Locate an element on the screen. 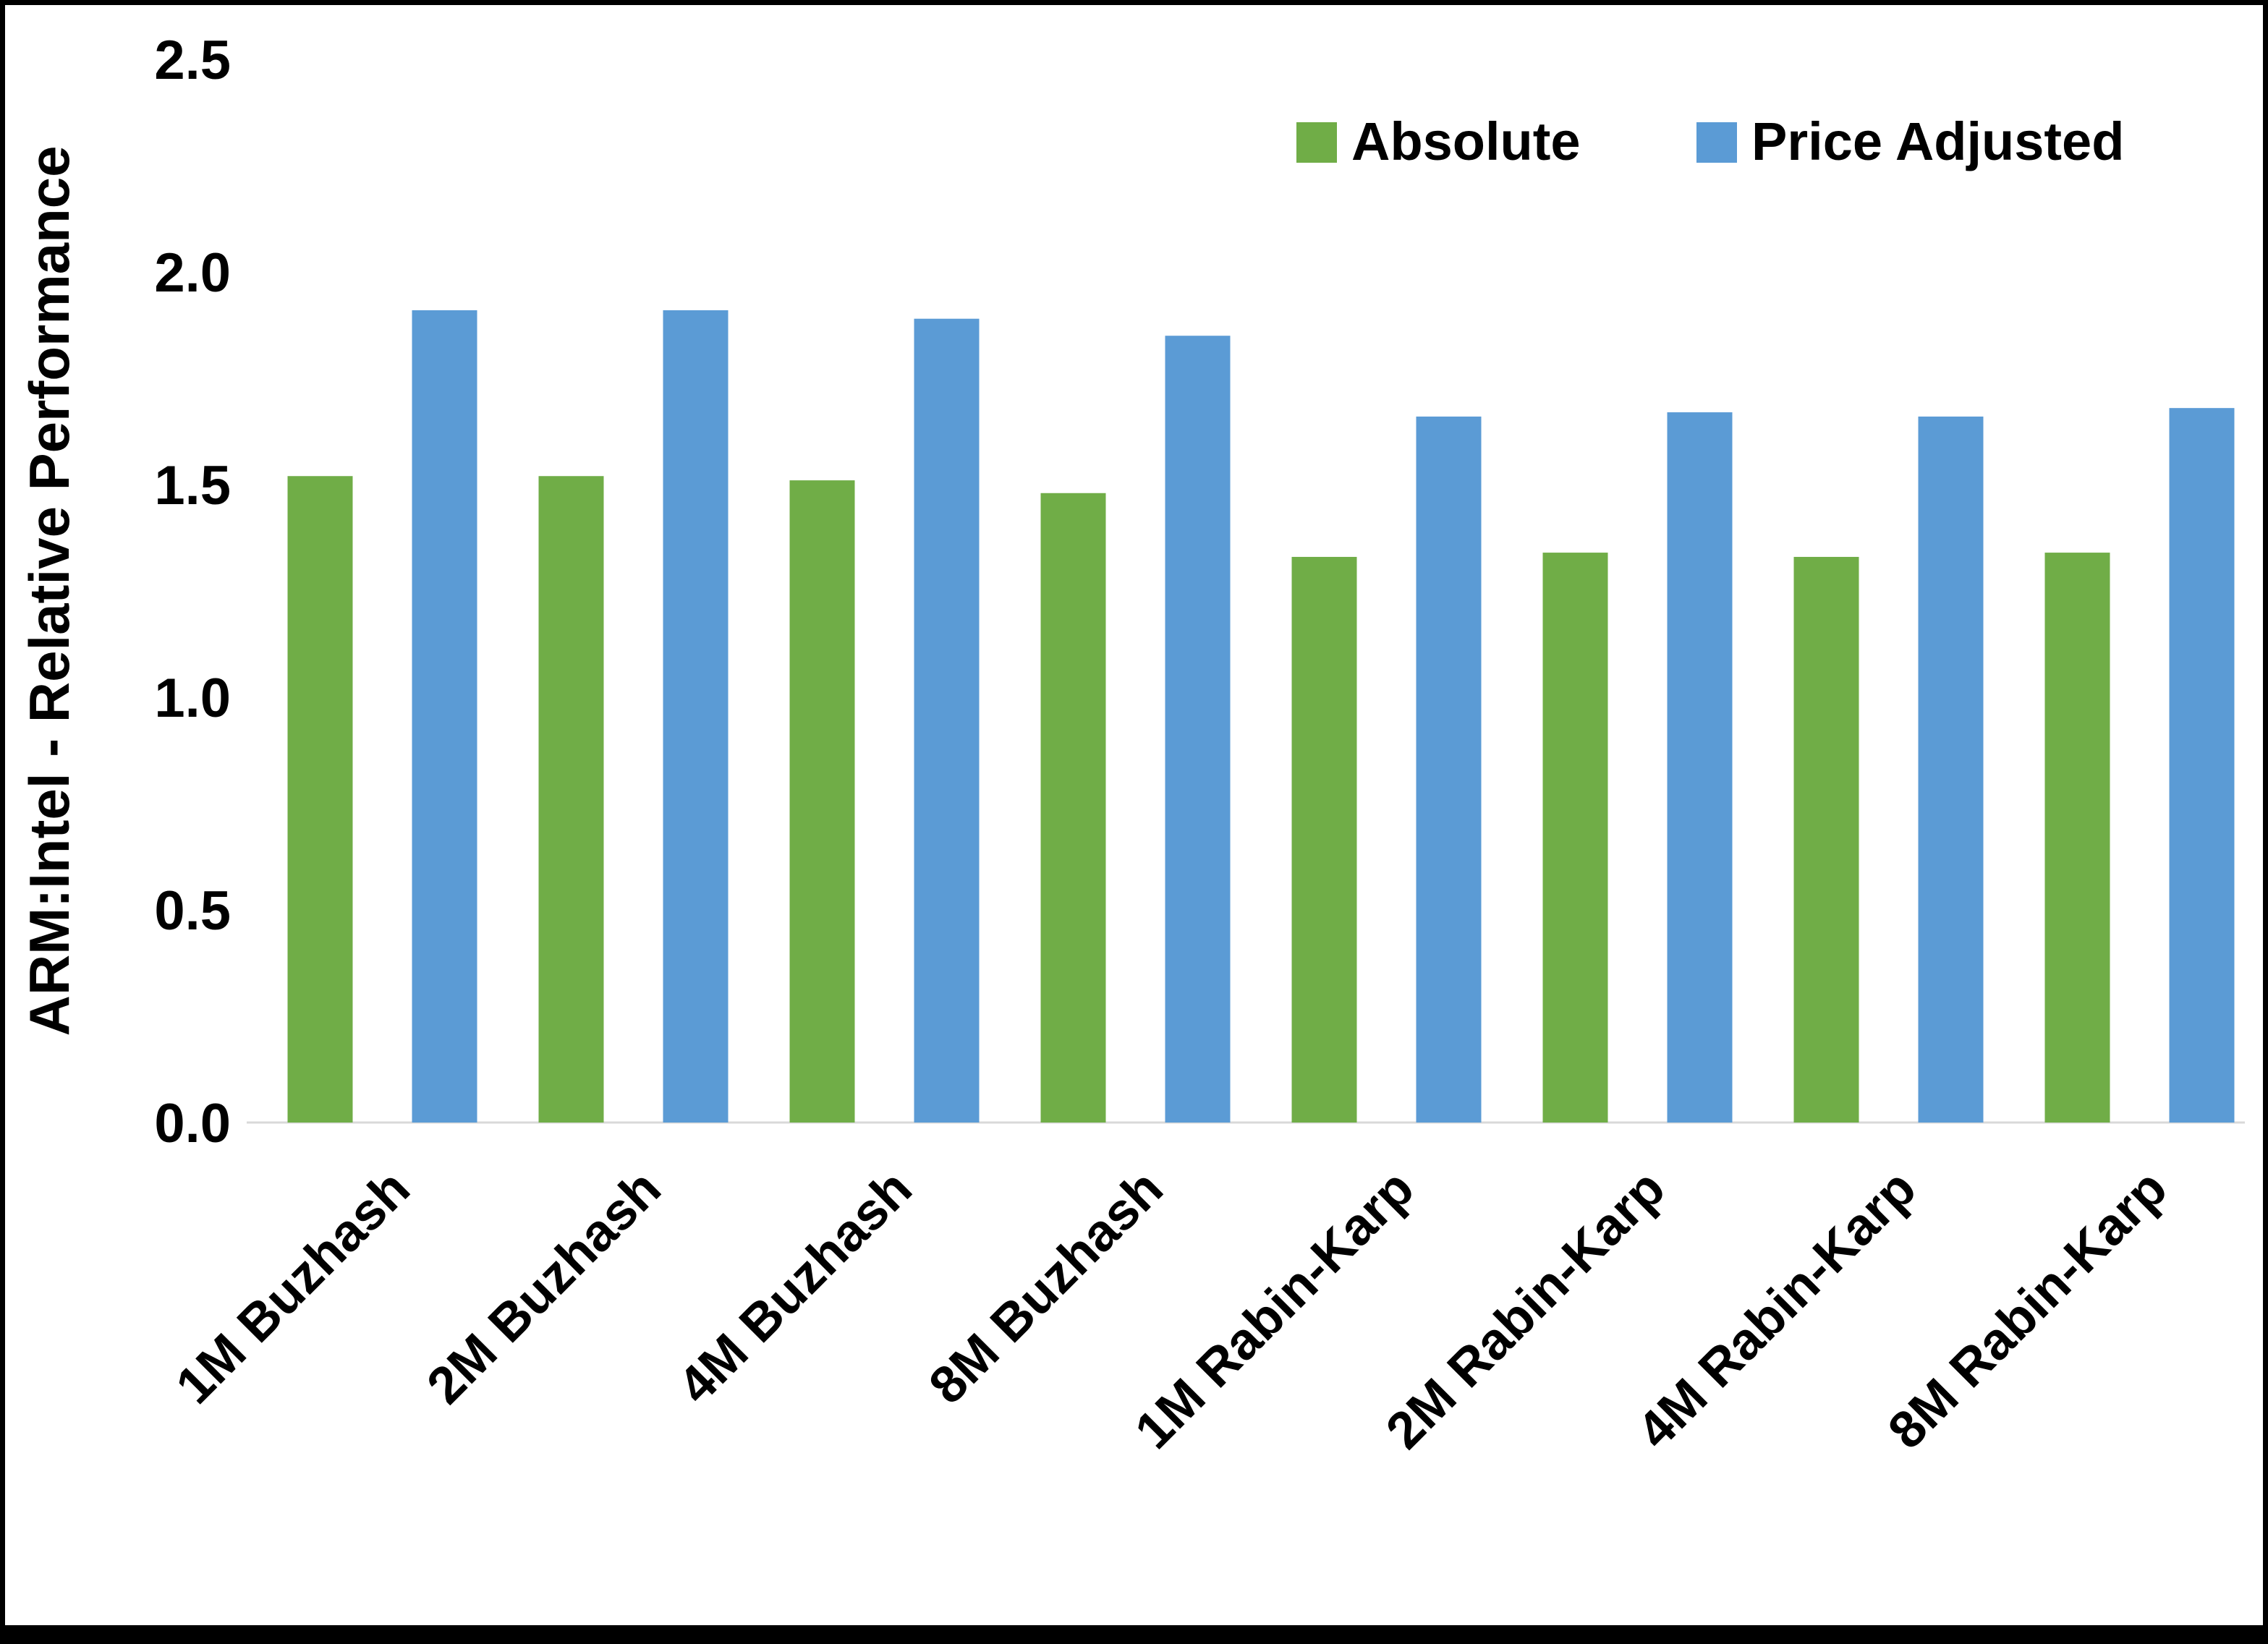  bar-absolute-8m-rabin-karp is located at coordinates (2077, 838).